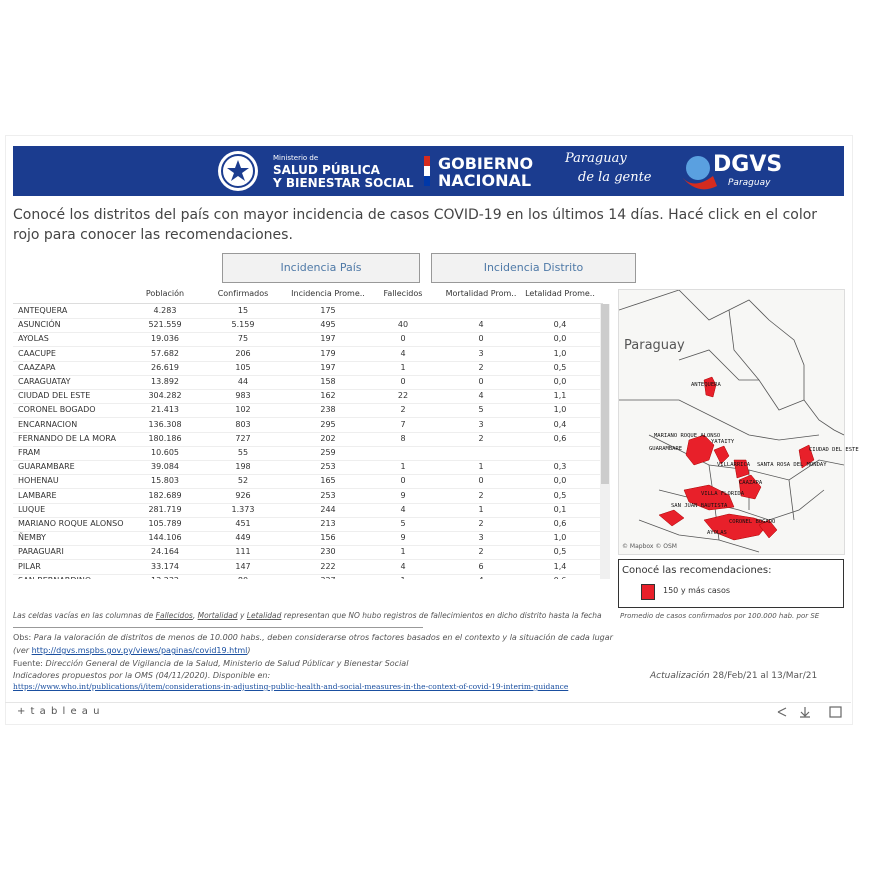 This screenshot has width=870, height=870. I want to click on table-row: CARAGUATAY 13.892 44 158 0 0 0,0, so click(306, 382).